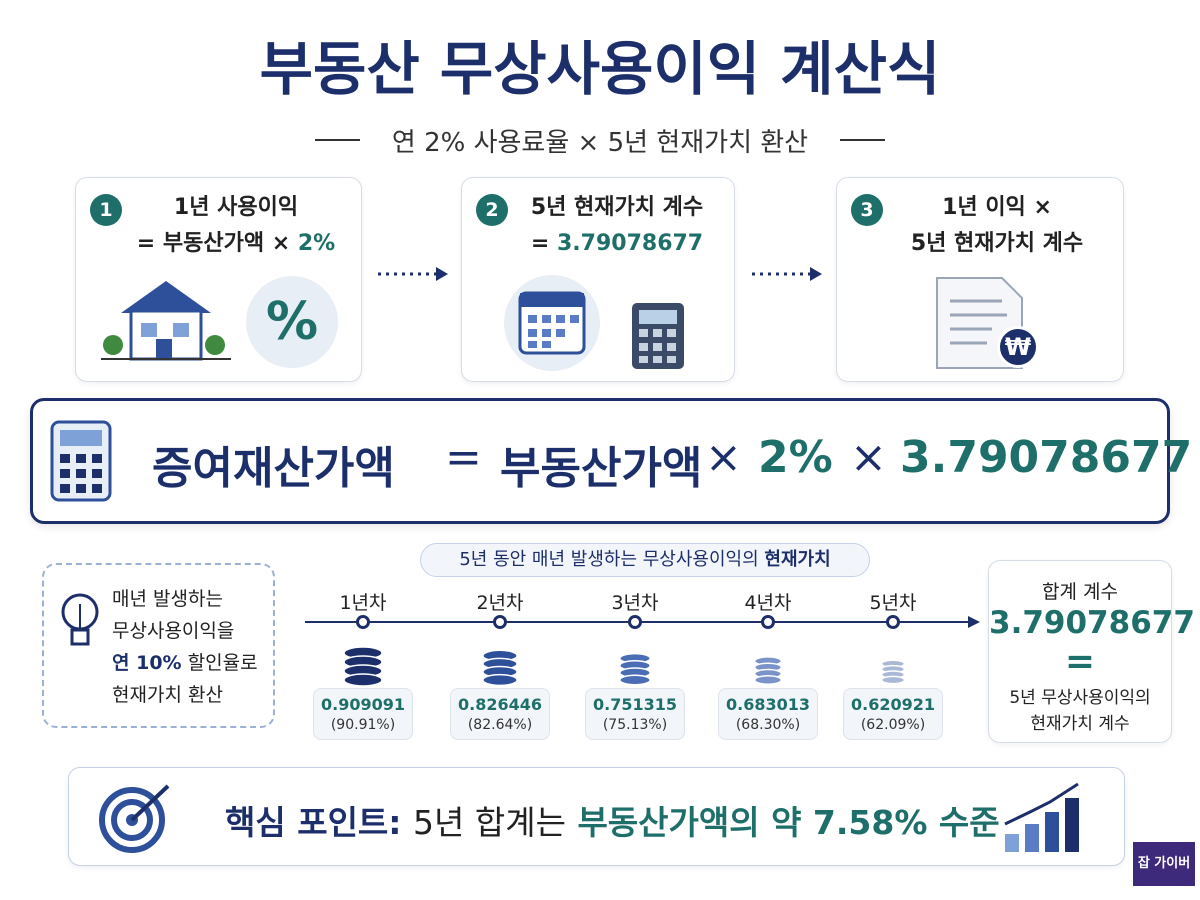 This screenshot has height=900, width=1200. What do you see at coordinates (1080, 724) in the screenshot?
I see `sum-desc: 현재가치 계수` at bounding box center [1080, 724].